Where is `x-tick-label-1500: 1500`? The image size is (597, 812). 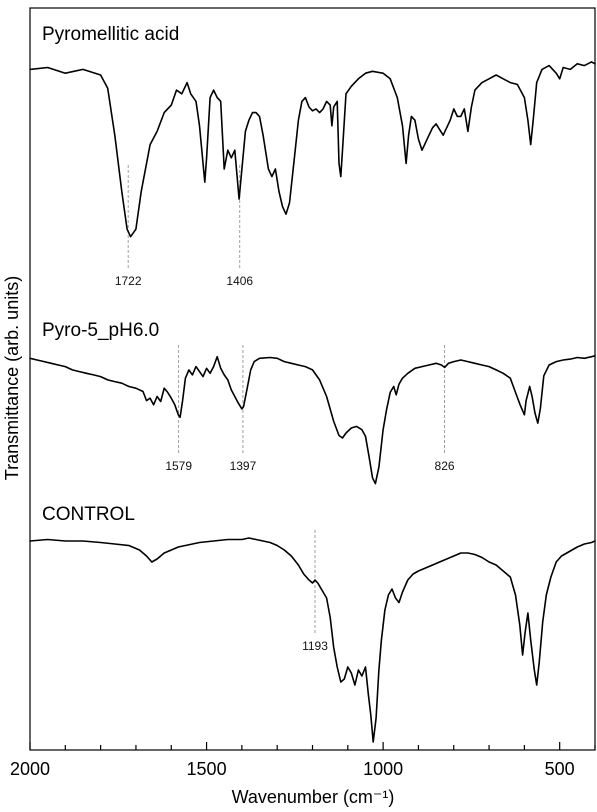 x-tick-label-1500: 1500 is located at coordinates (207, 769).